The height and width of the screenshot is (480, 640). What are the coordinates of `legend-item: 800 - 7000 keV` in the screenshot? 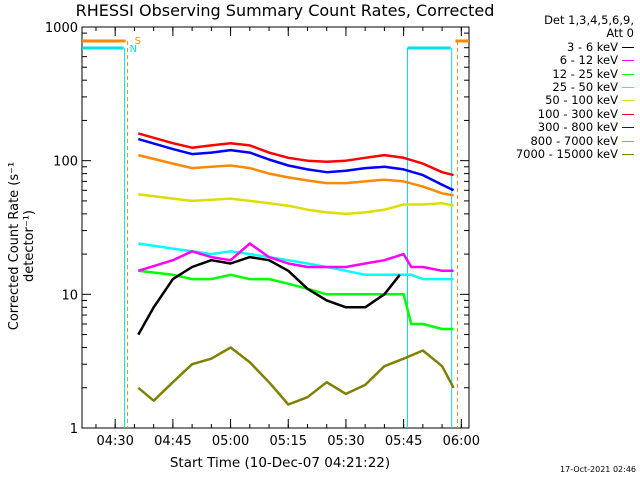 It's located at (575, 140).